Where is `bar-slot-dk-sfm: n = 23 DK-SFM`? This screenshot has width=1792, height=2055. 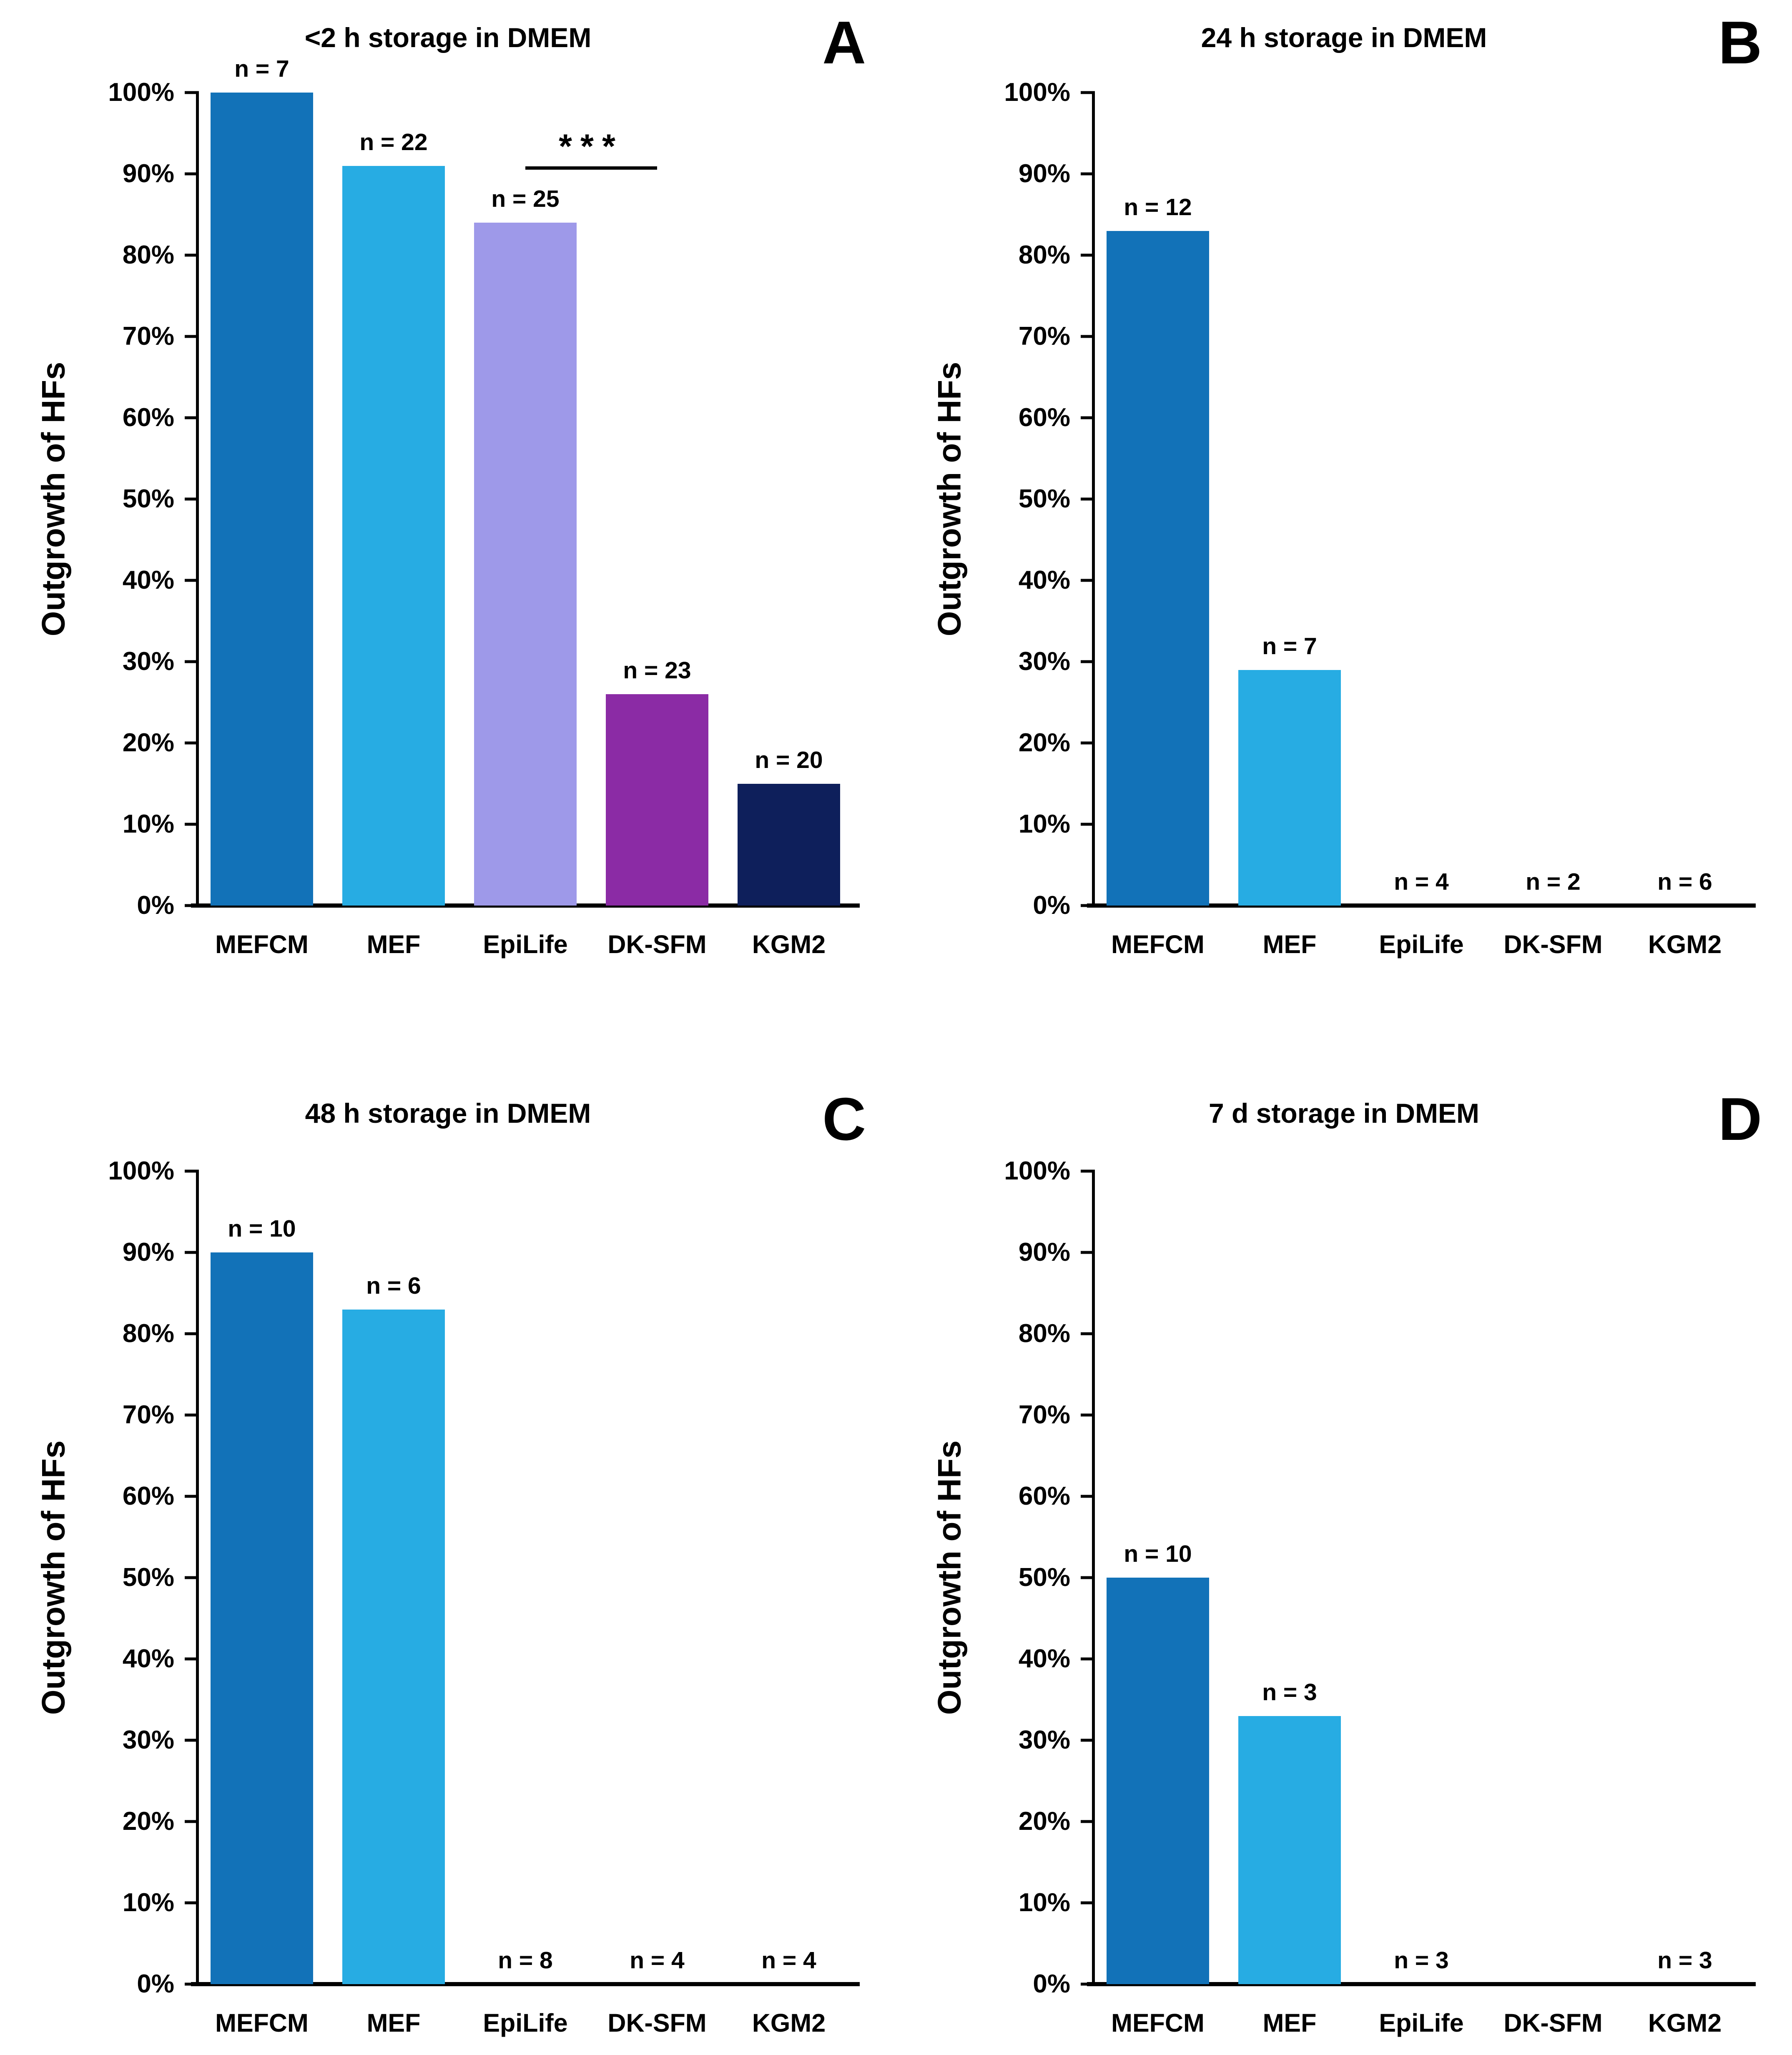
bar-slot-dk-sfm: n = 23 DK-SFM is located at coordinates (657, 526).